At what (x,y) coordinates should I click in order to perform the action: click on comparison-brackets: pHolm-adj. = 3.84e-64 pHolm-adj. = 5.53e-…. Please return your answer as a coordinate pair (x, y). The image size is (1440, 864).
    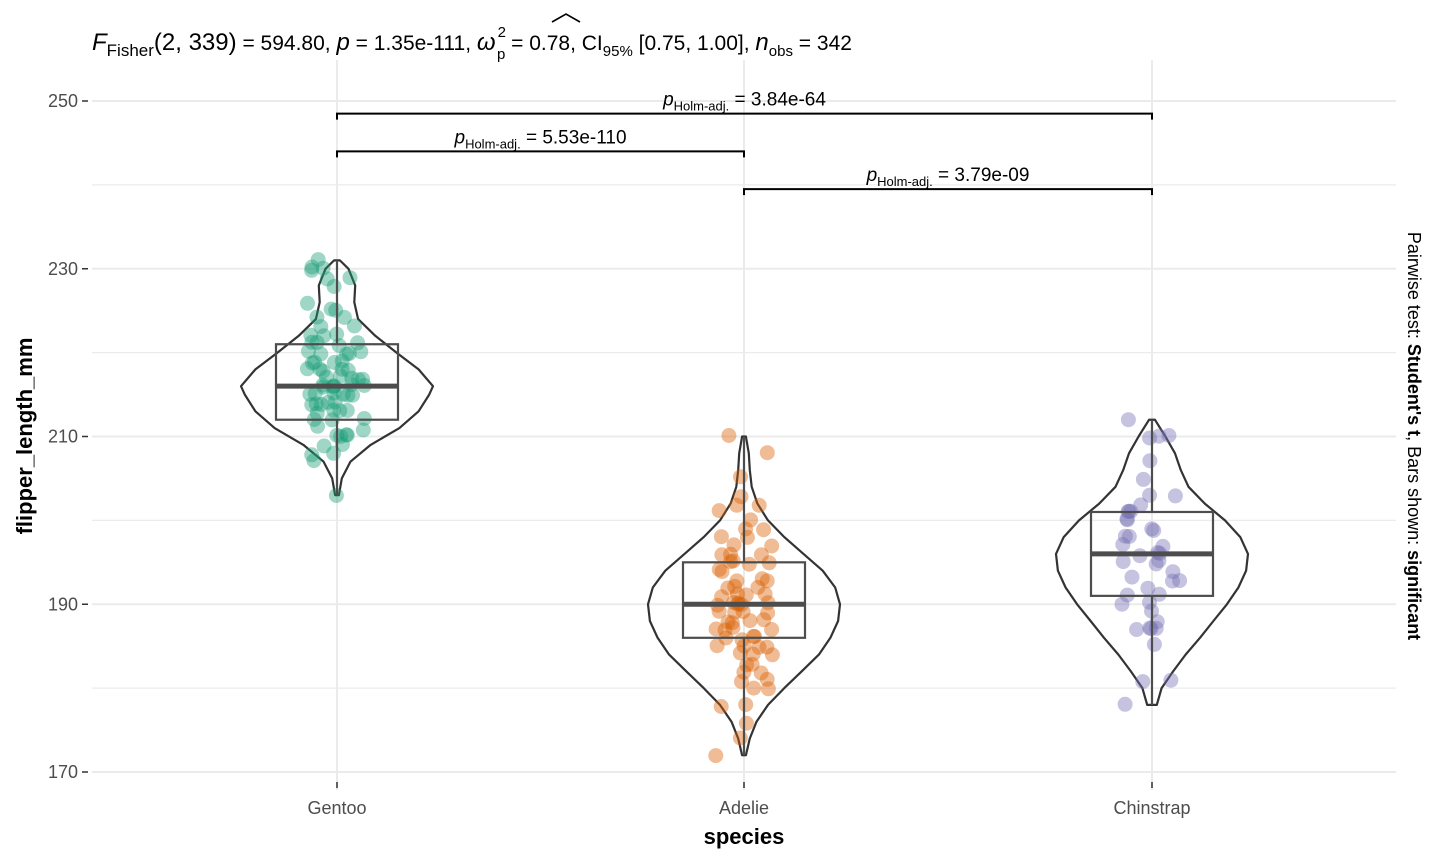
    Looking at the image, I should click on (744, 143).